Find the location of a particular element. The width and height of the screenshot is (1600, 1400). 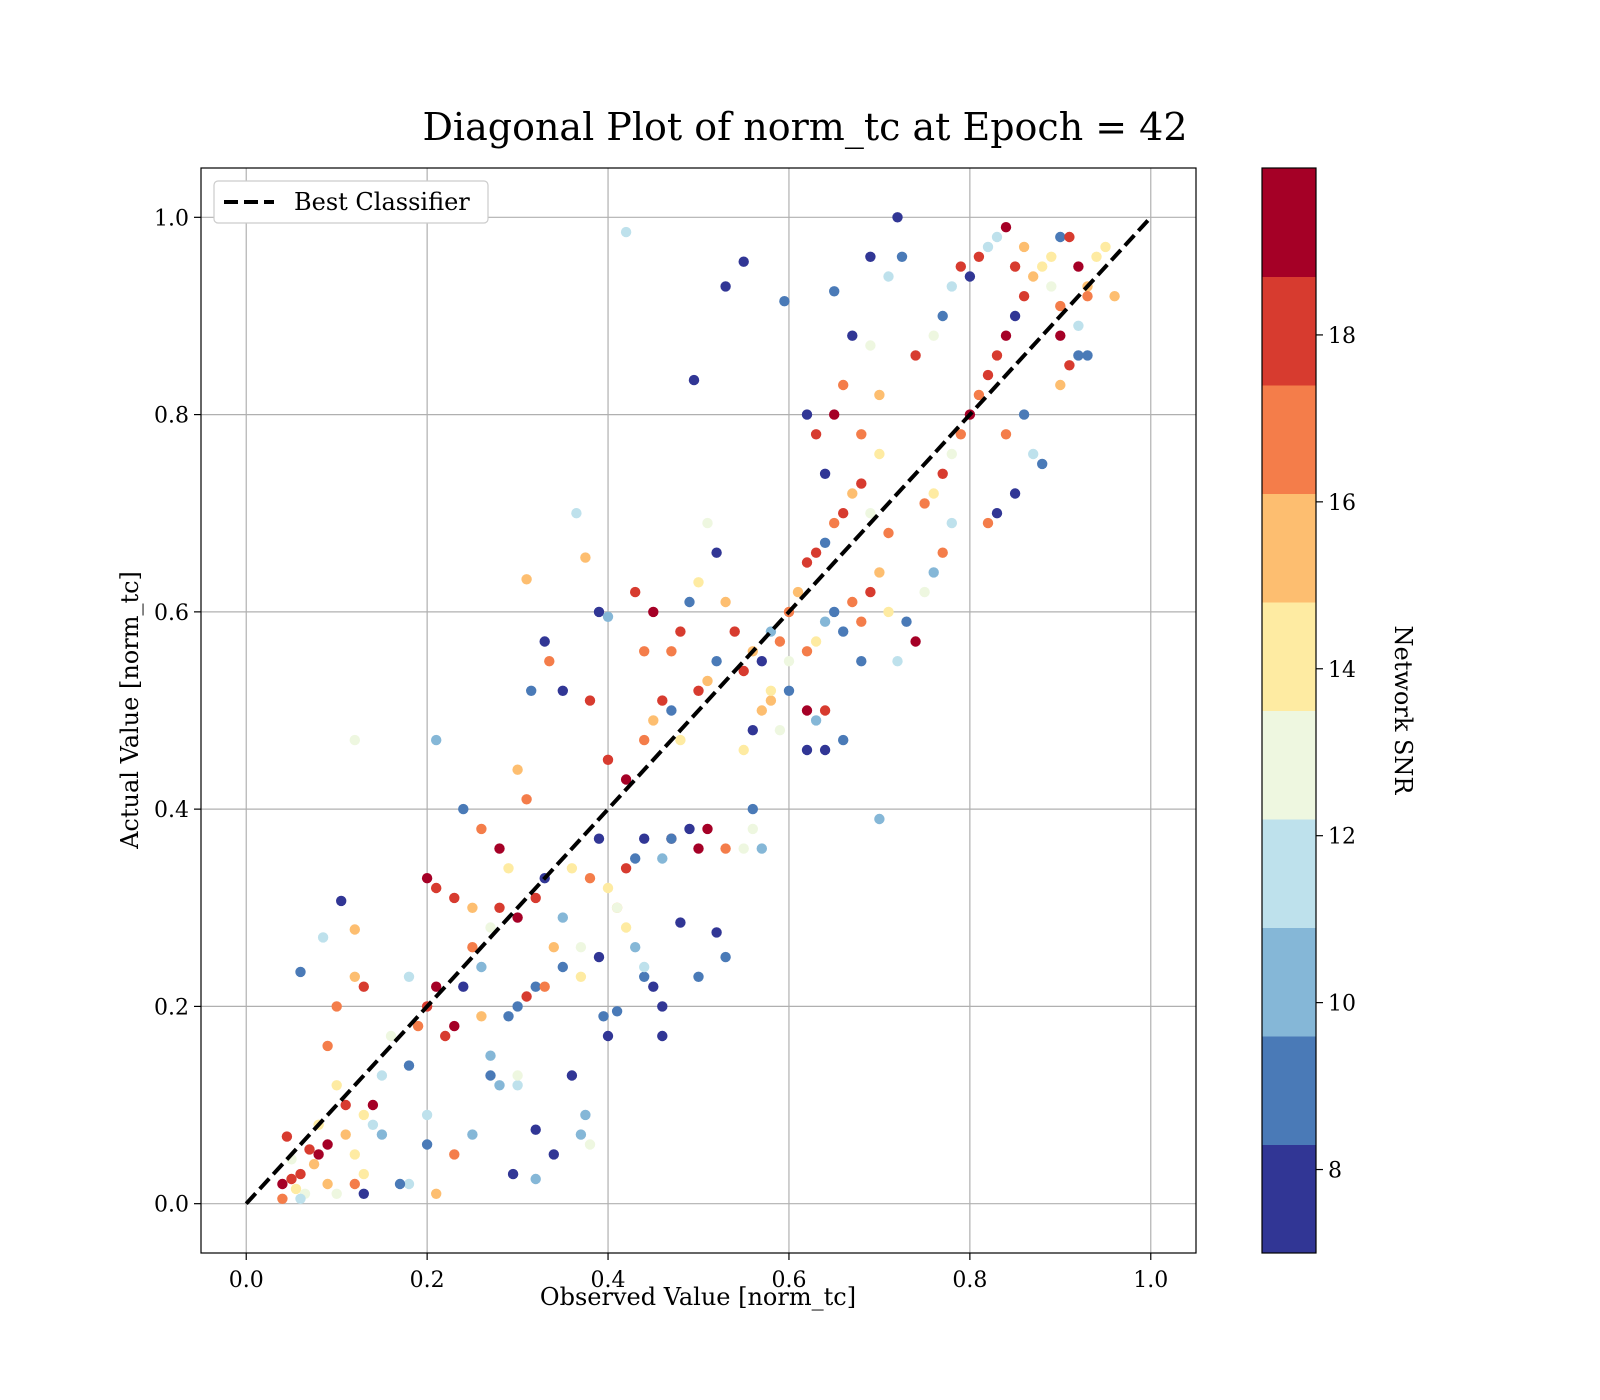

x-tick-label: 0.0 is located at coordinates (246, 1280).